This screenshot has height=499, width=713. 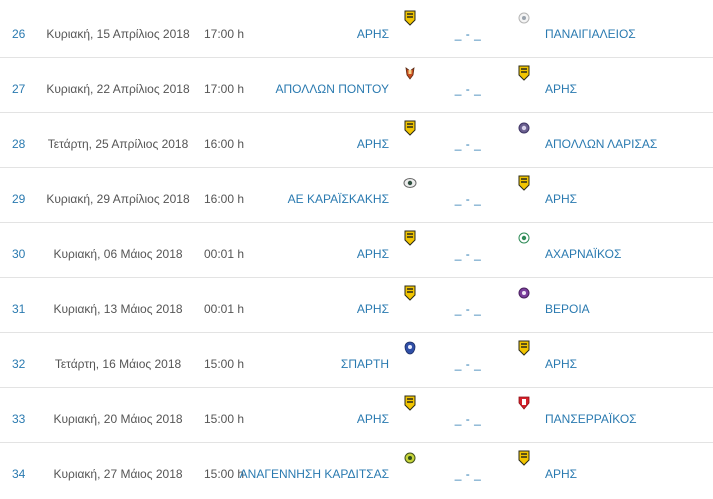 I want to click on home-team-link: ΑΕ ΚΑΡΑΪΣΚΑΚΗΣ, so click(x=338, y=199).